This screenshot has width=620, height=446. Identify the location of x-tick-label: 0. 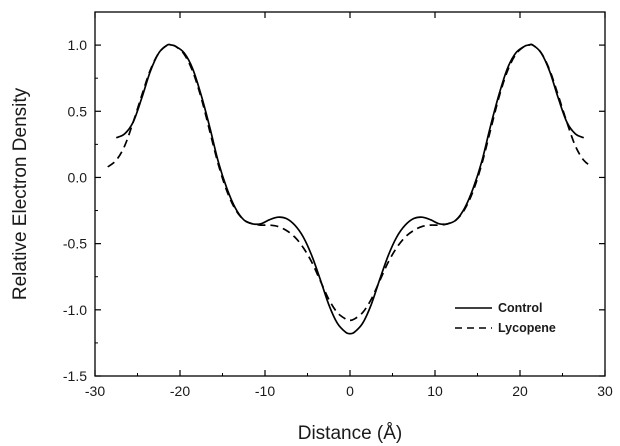
(350, 391).